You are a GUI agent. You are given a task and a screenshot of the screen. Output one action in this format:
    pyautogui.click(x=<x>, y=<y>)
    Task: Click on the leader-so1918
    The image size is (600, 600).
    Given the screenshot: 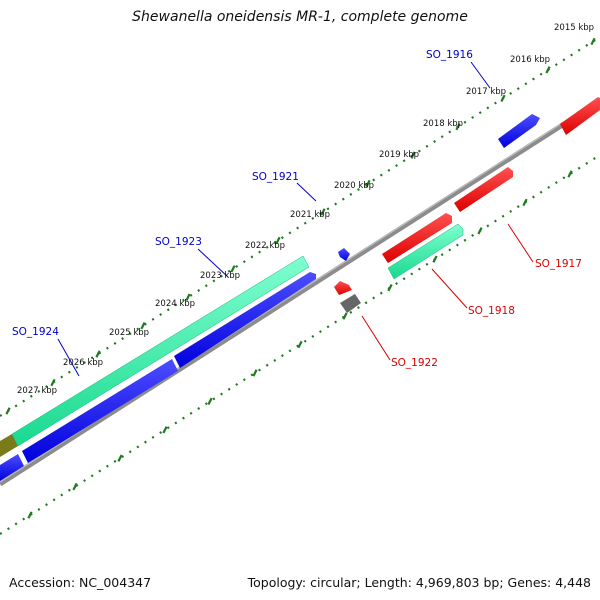 What is the action you would take?
    pyautogui.click(x=449, y=288)
    